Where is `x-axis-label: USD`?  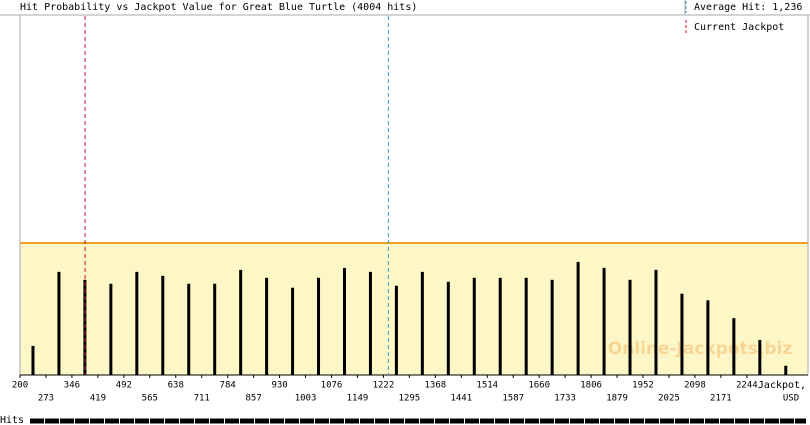
x-axis-label: USD is located at coordinates (791, 399).